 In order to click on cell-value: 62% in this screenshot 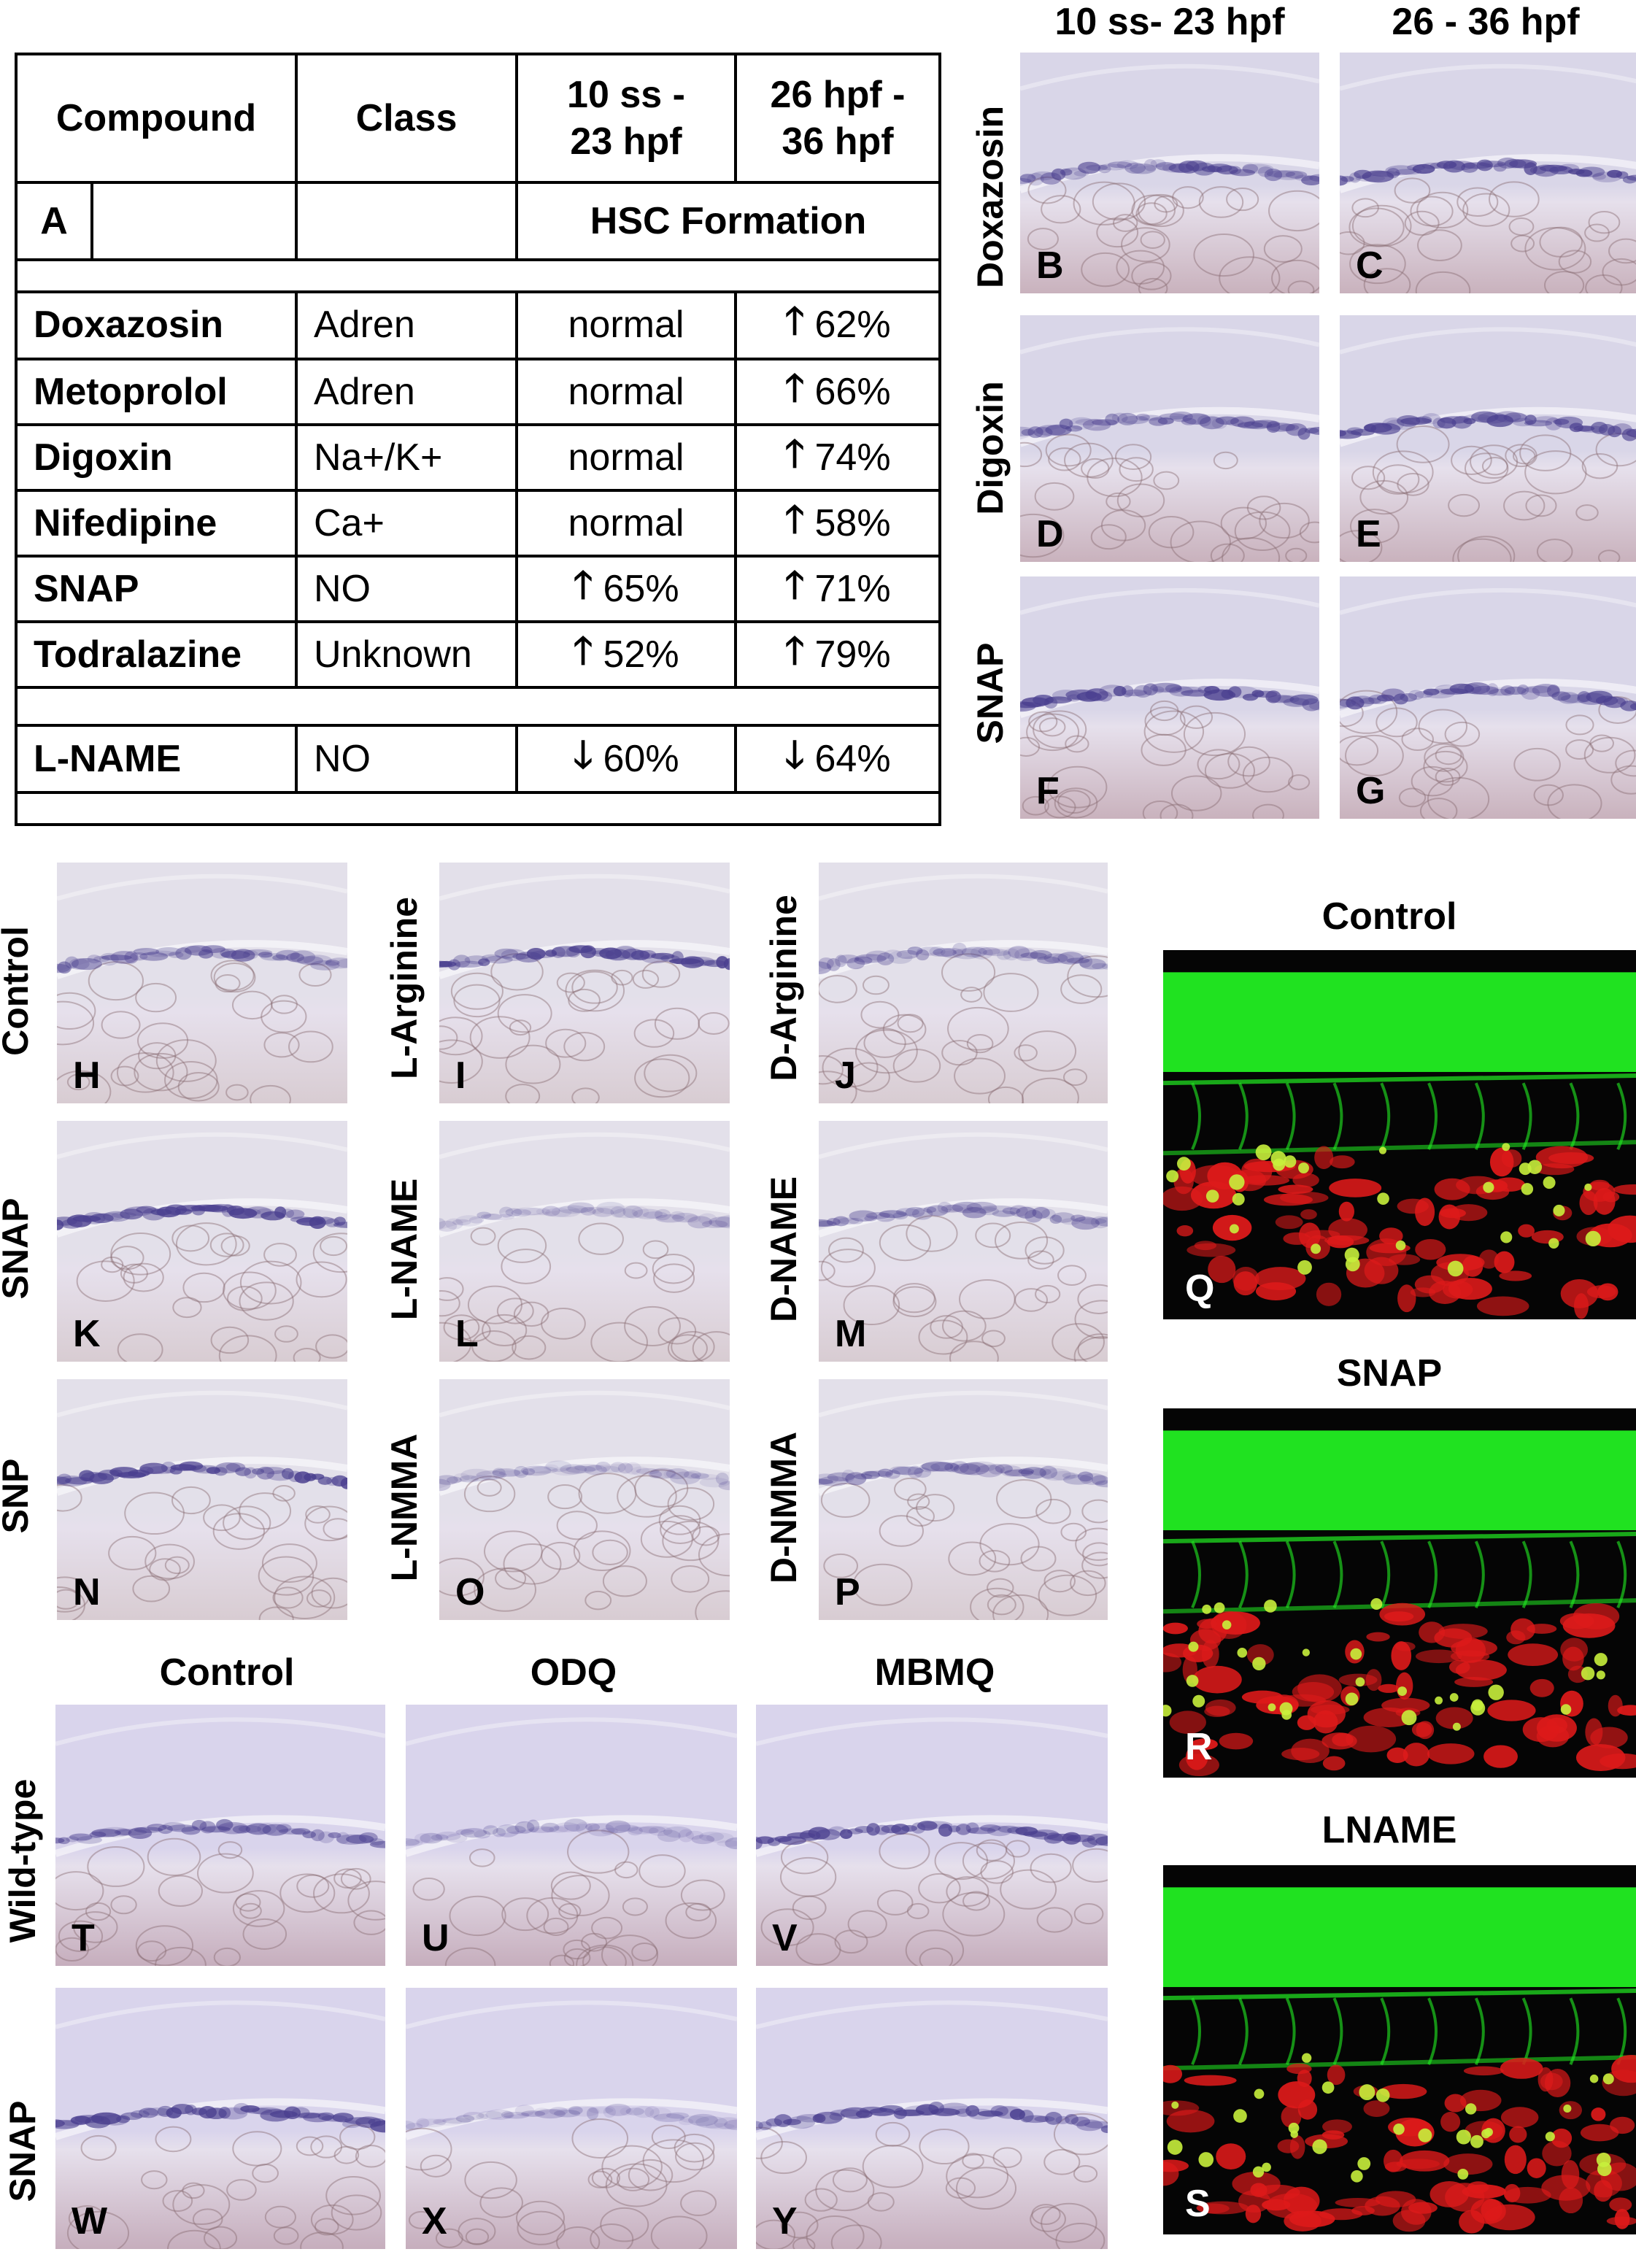, I will do `click(852, 325)`.